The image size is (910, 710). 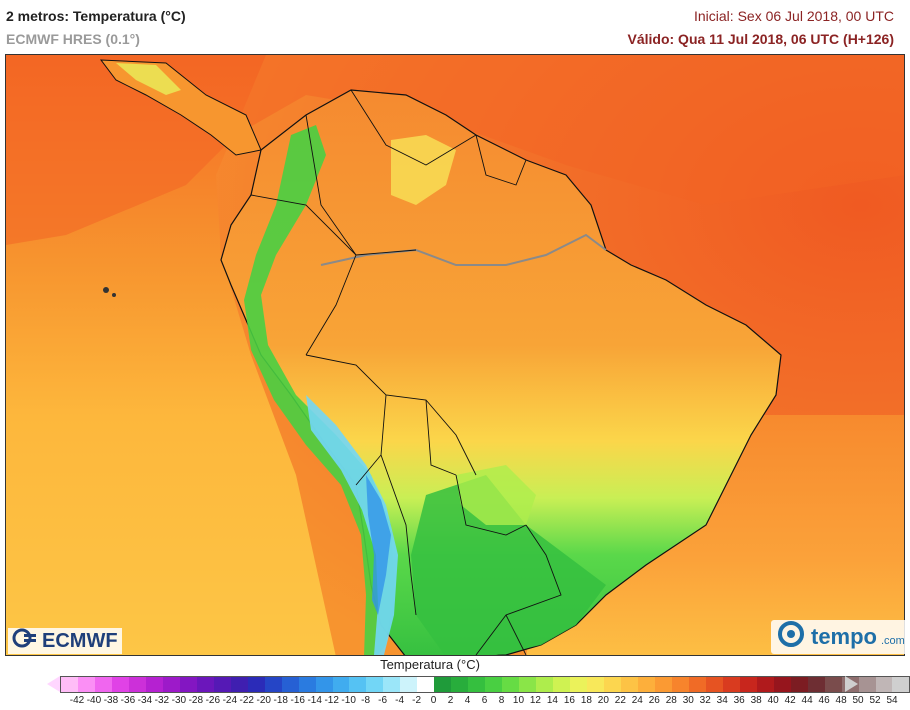 What do you see at coordinates (148, 79) in the screenshot?
I see `central-america-highlands` at bounding box center [148, 79].